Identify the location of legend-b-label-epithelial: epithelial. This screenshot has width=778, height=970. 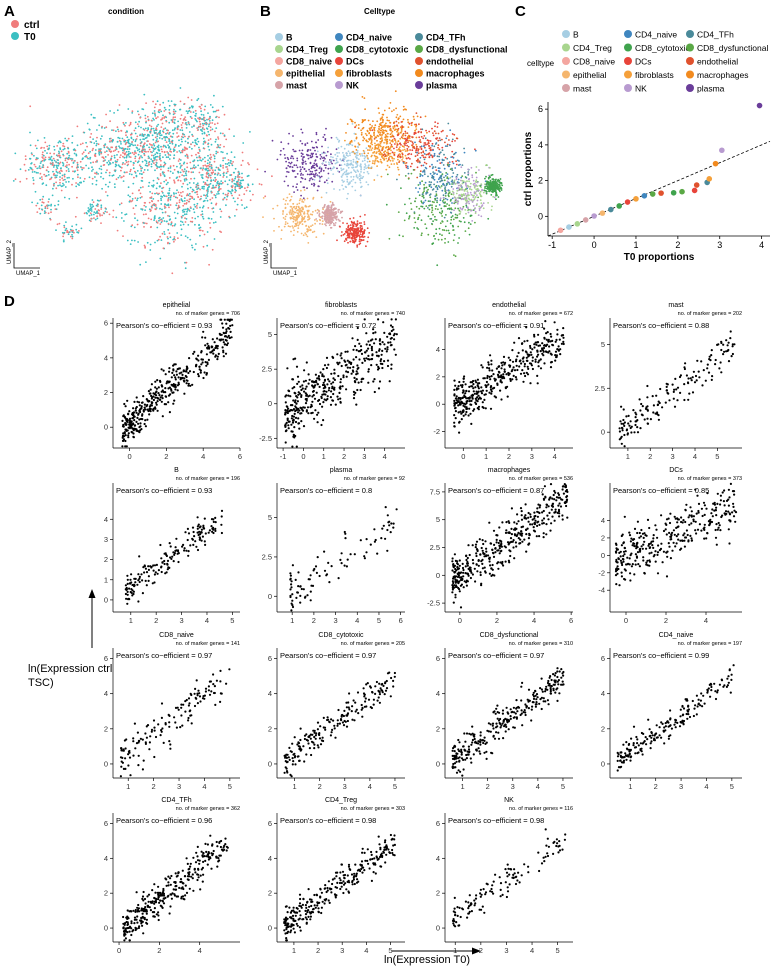
(305, 74).